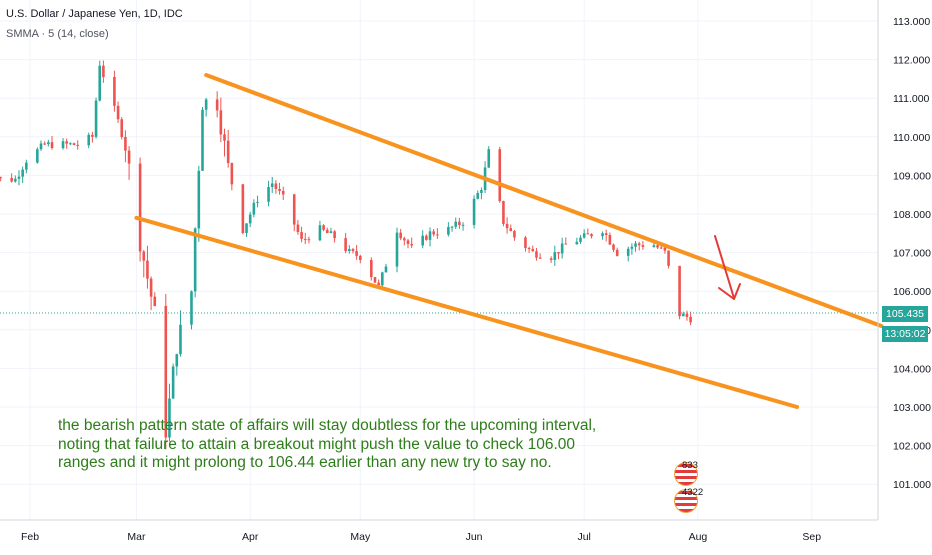  Describe the element at coordinates (912, 447) in the screenshot. I see `y-tick-label: 102.000` at that location.